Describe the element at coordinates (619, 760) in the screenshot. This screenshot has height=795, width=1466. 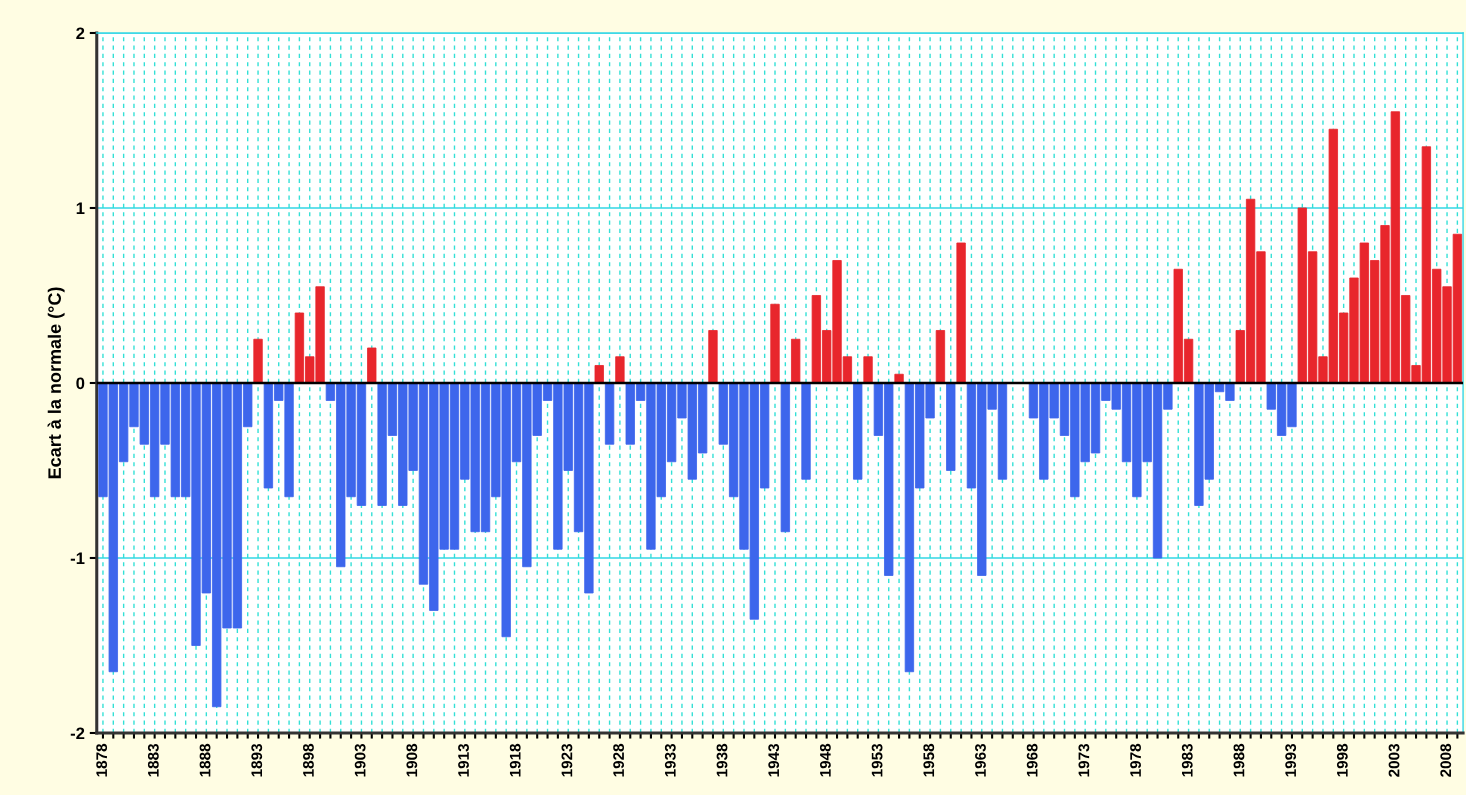
I see `x-tick-label: 1928` at that location.